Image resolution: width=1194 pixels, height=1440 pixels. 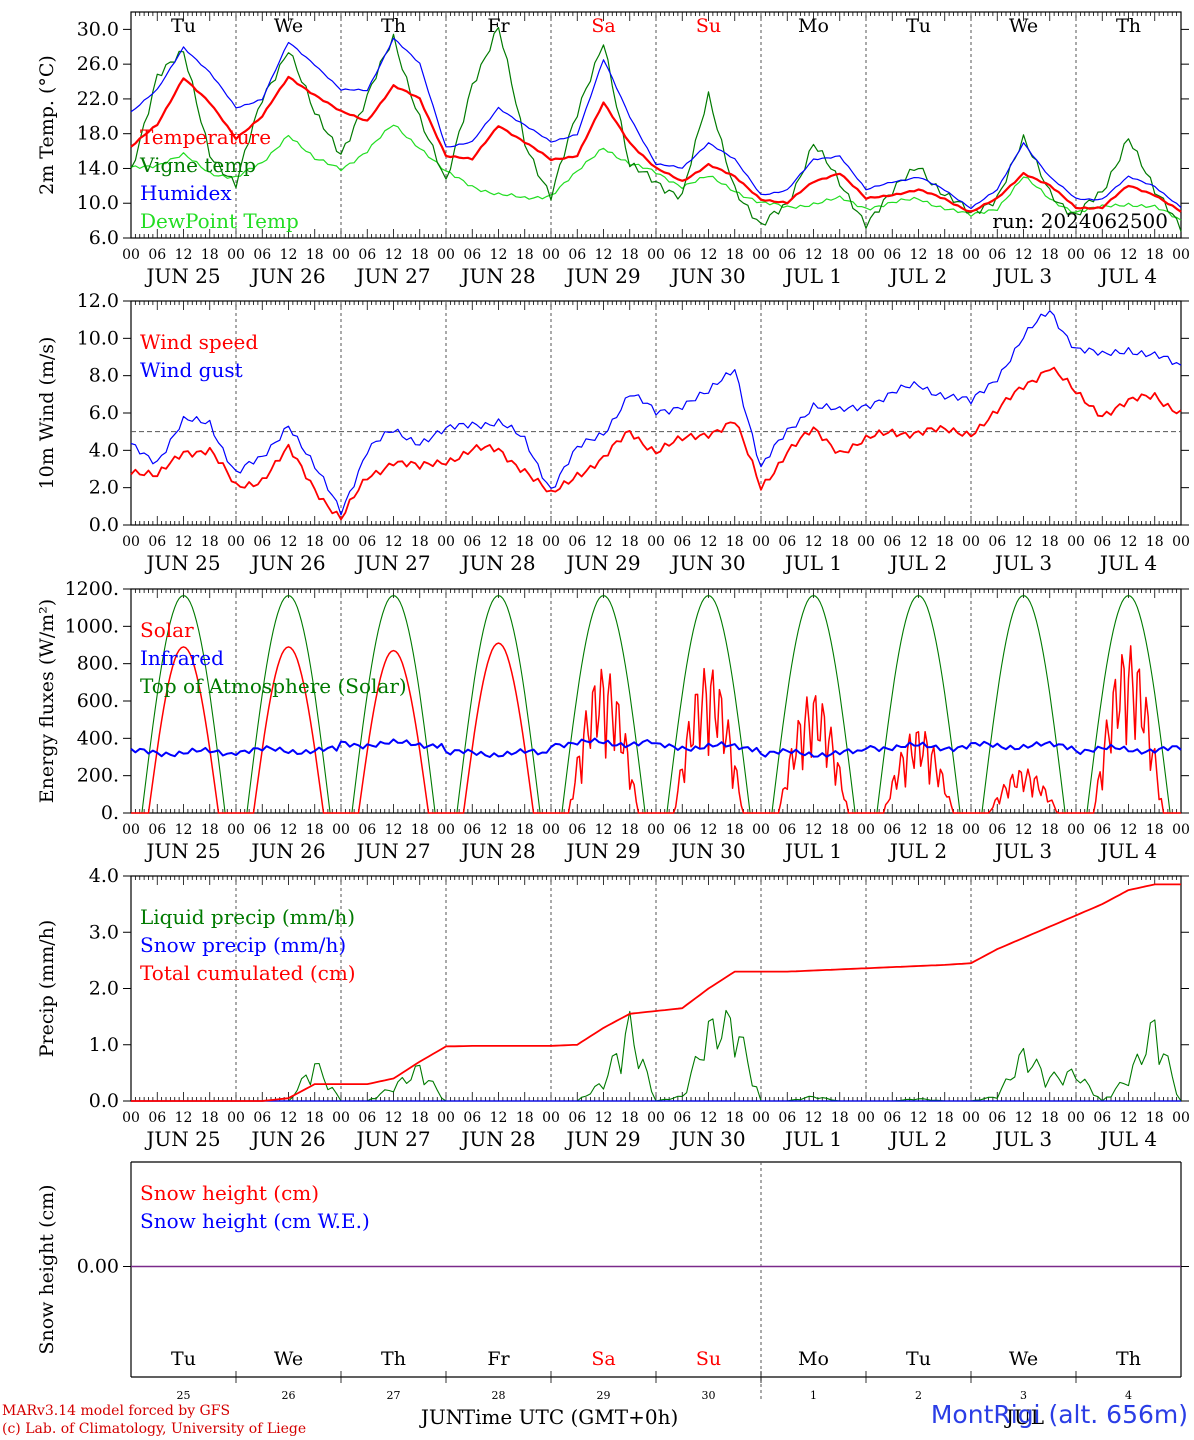 What do you see at coordinates (182, 658) in the screenshot?
I see `legend-infrared: Infrared` at bounding box center [182, 658].